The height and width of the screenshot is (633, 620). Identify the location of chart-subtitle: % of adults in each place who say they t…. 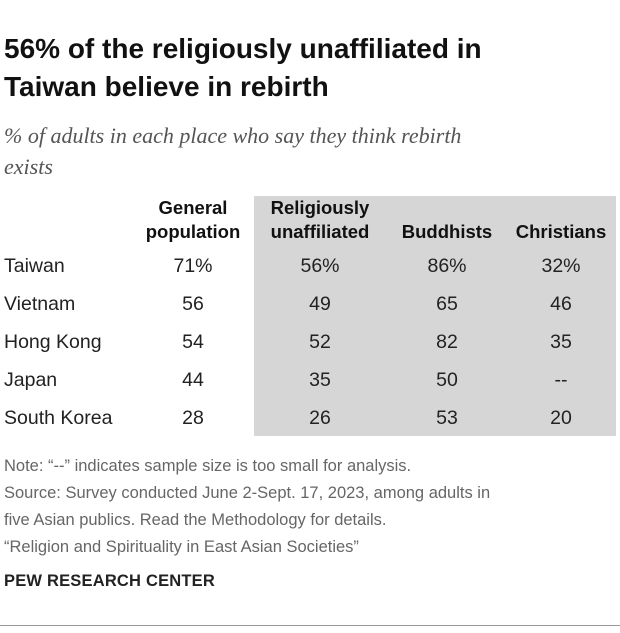
(304, 151).